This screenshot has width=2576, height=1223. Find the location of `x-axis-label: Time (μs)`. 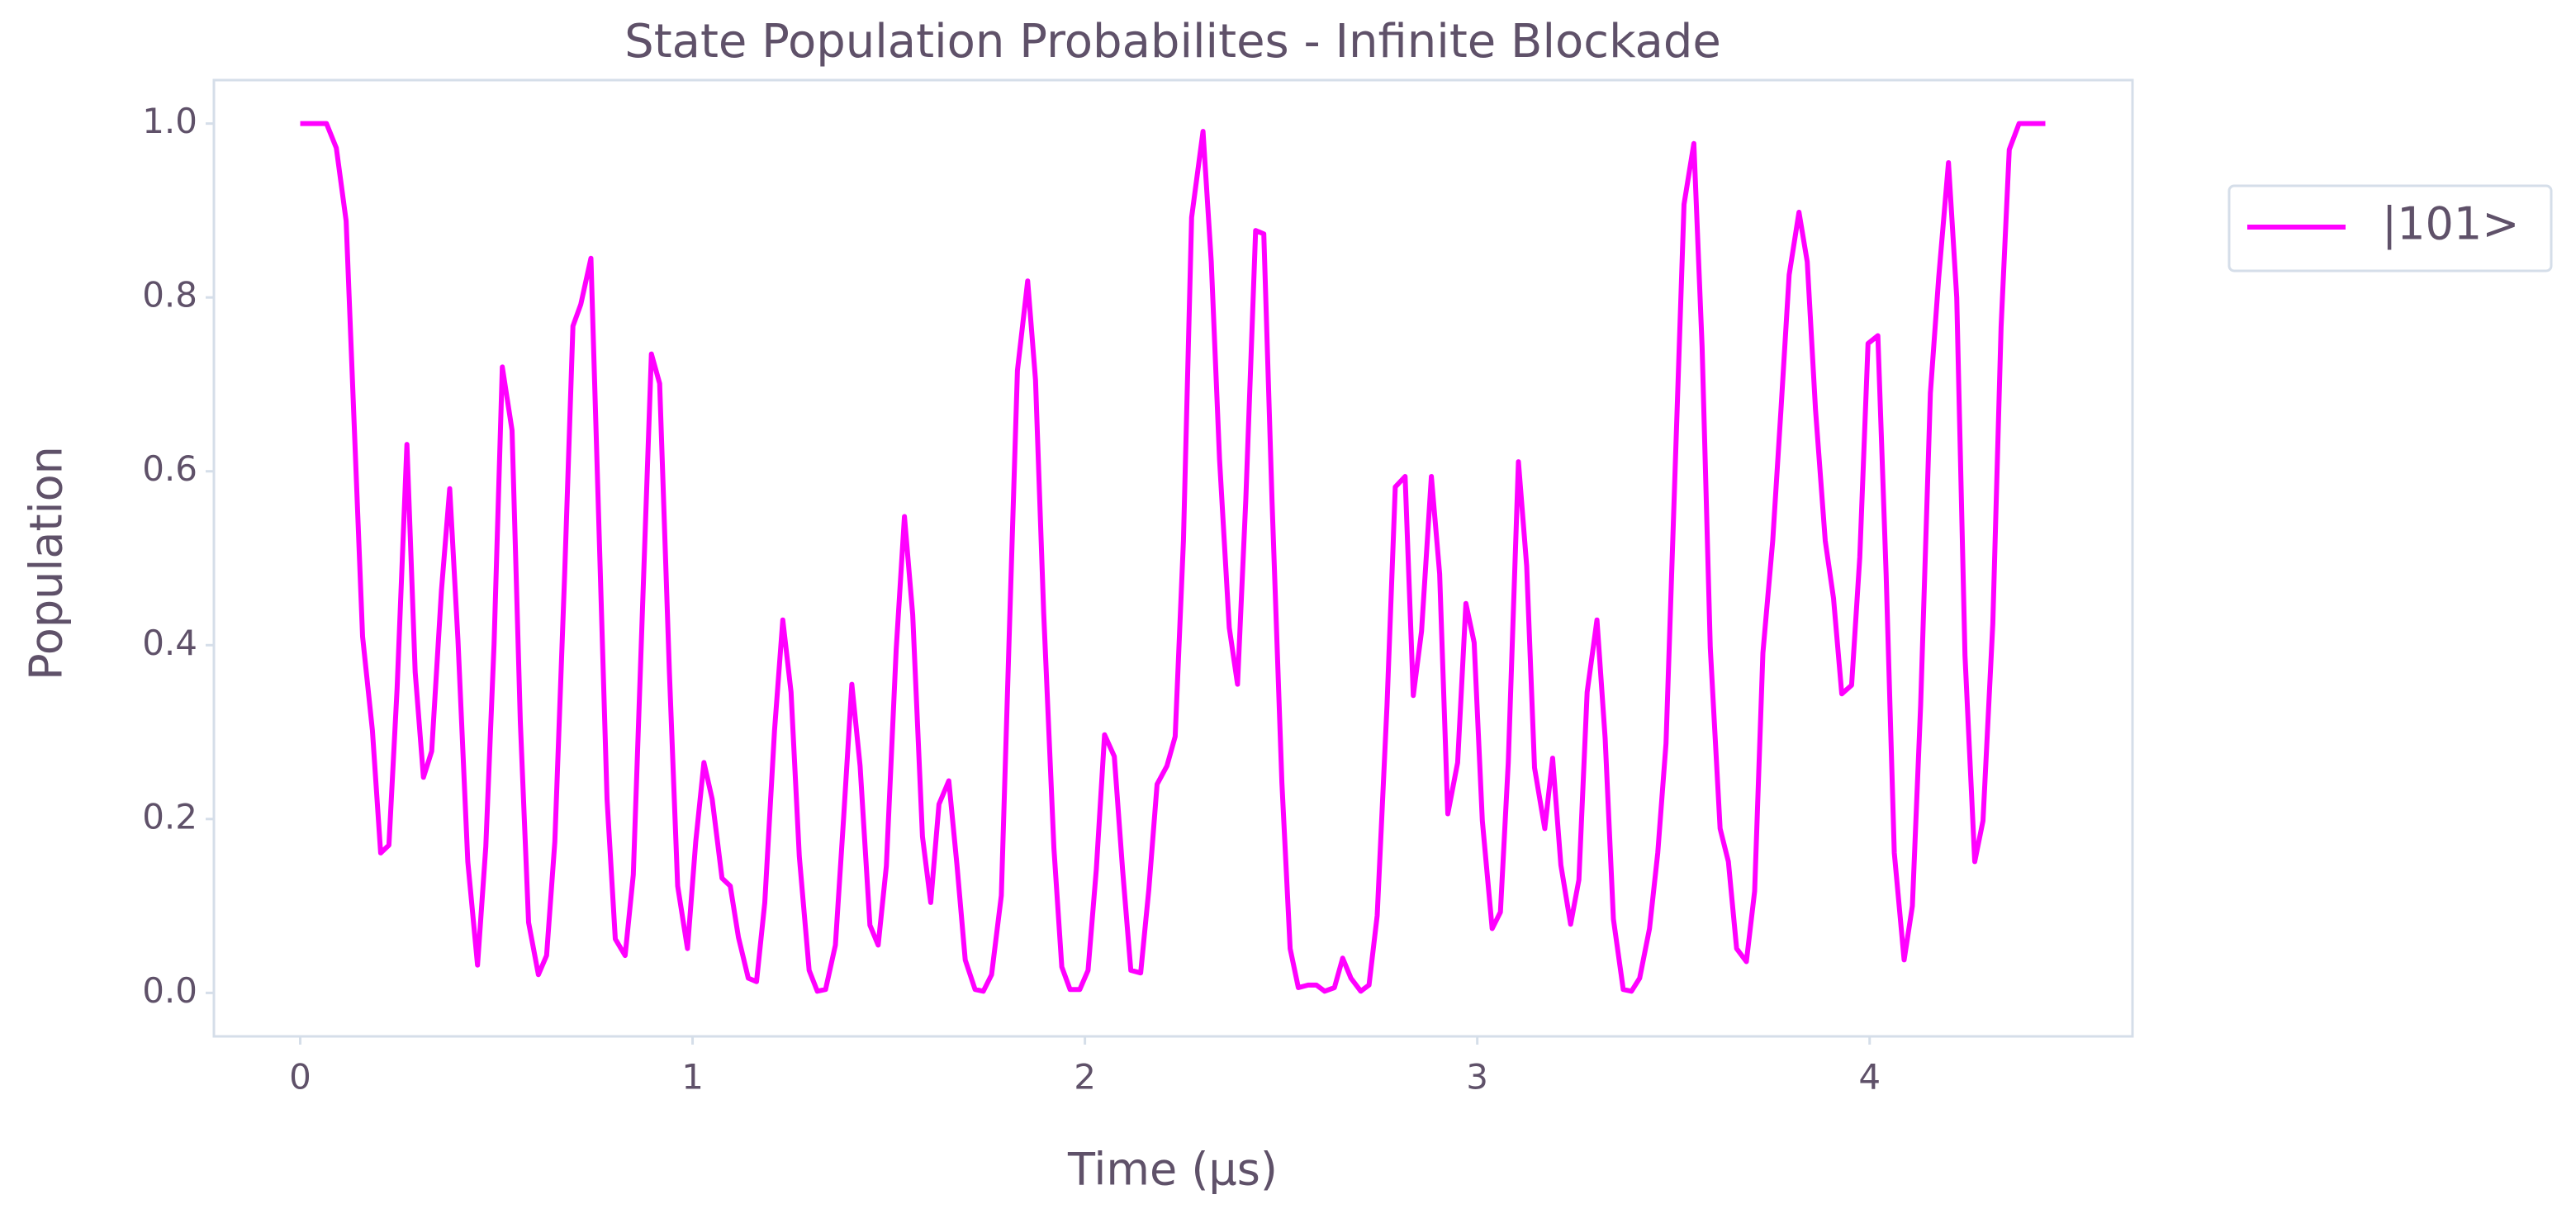

x-axis-label: Time (μs) is located at coordinates (1172, 1170).